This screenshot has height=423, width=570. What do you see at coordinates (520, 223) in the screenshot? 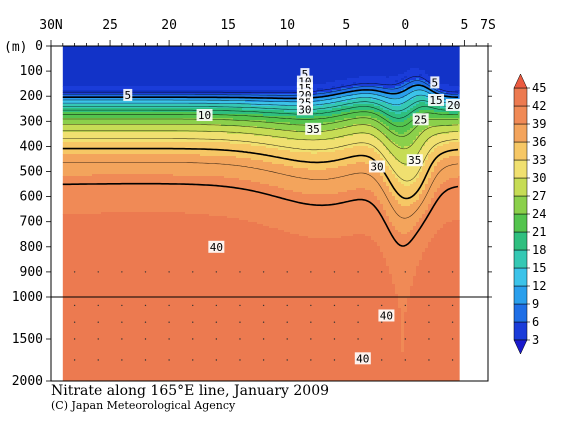
I see `colorbar-segment` at bounding box center [520, 223].